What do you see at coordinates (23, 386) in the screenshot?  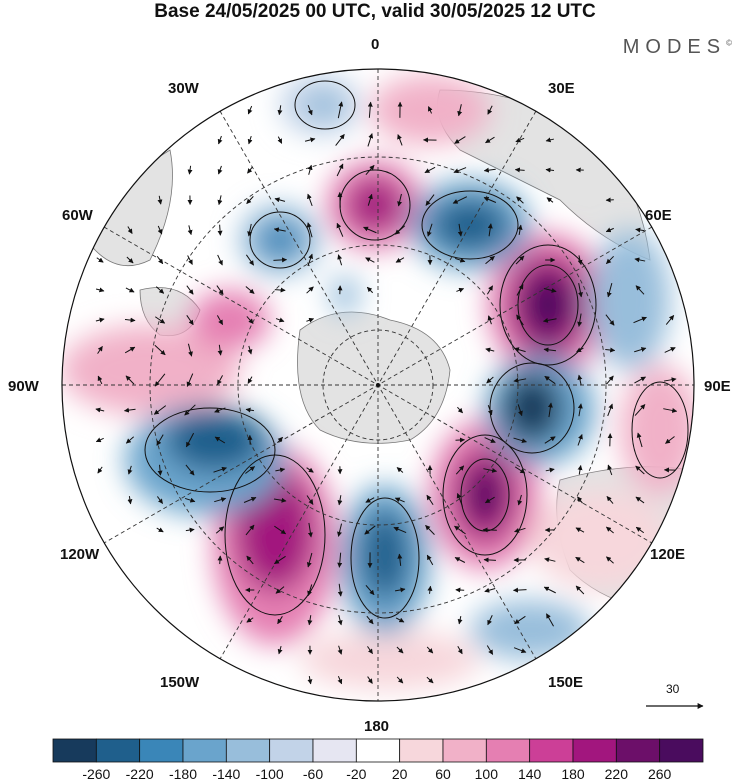 I see `lon-label-90w: 90W` at bounding box center [23, 386].